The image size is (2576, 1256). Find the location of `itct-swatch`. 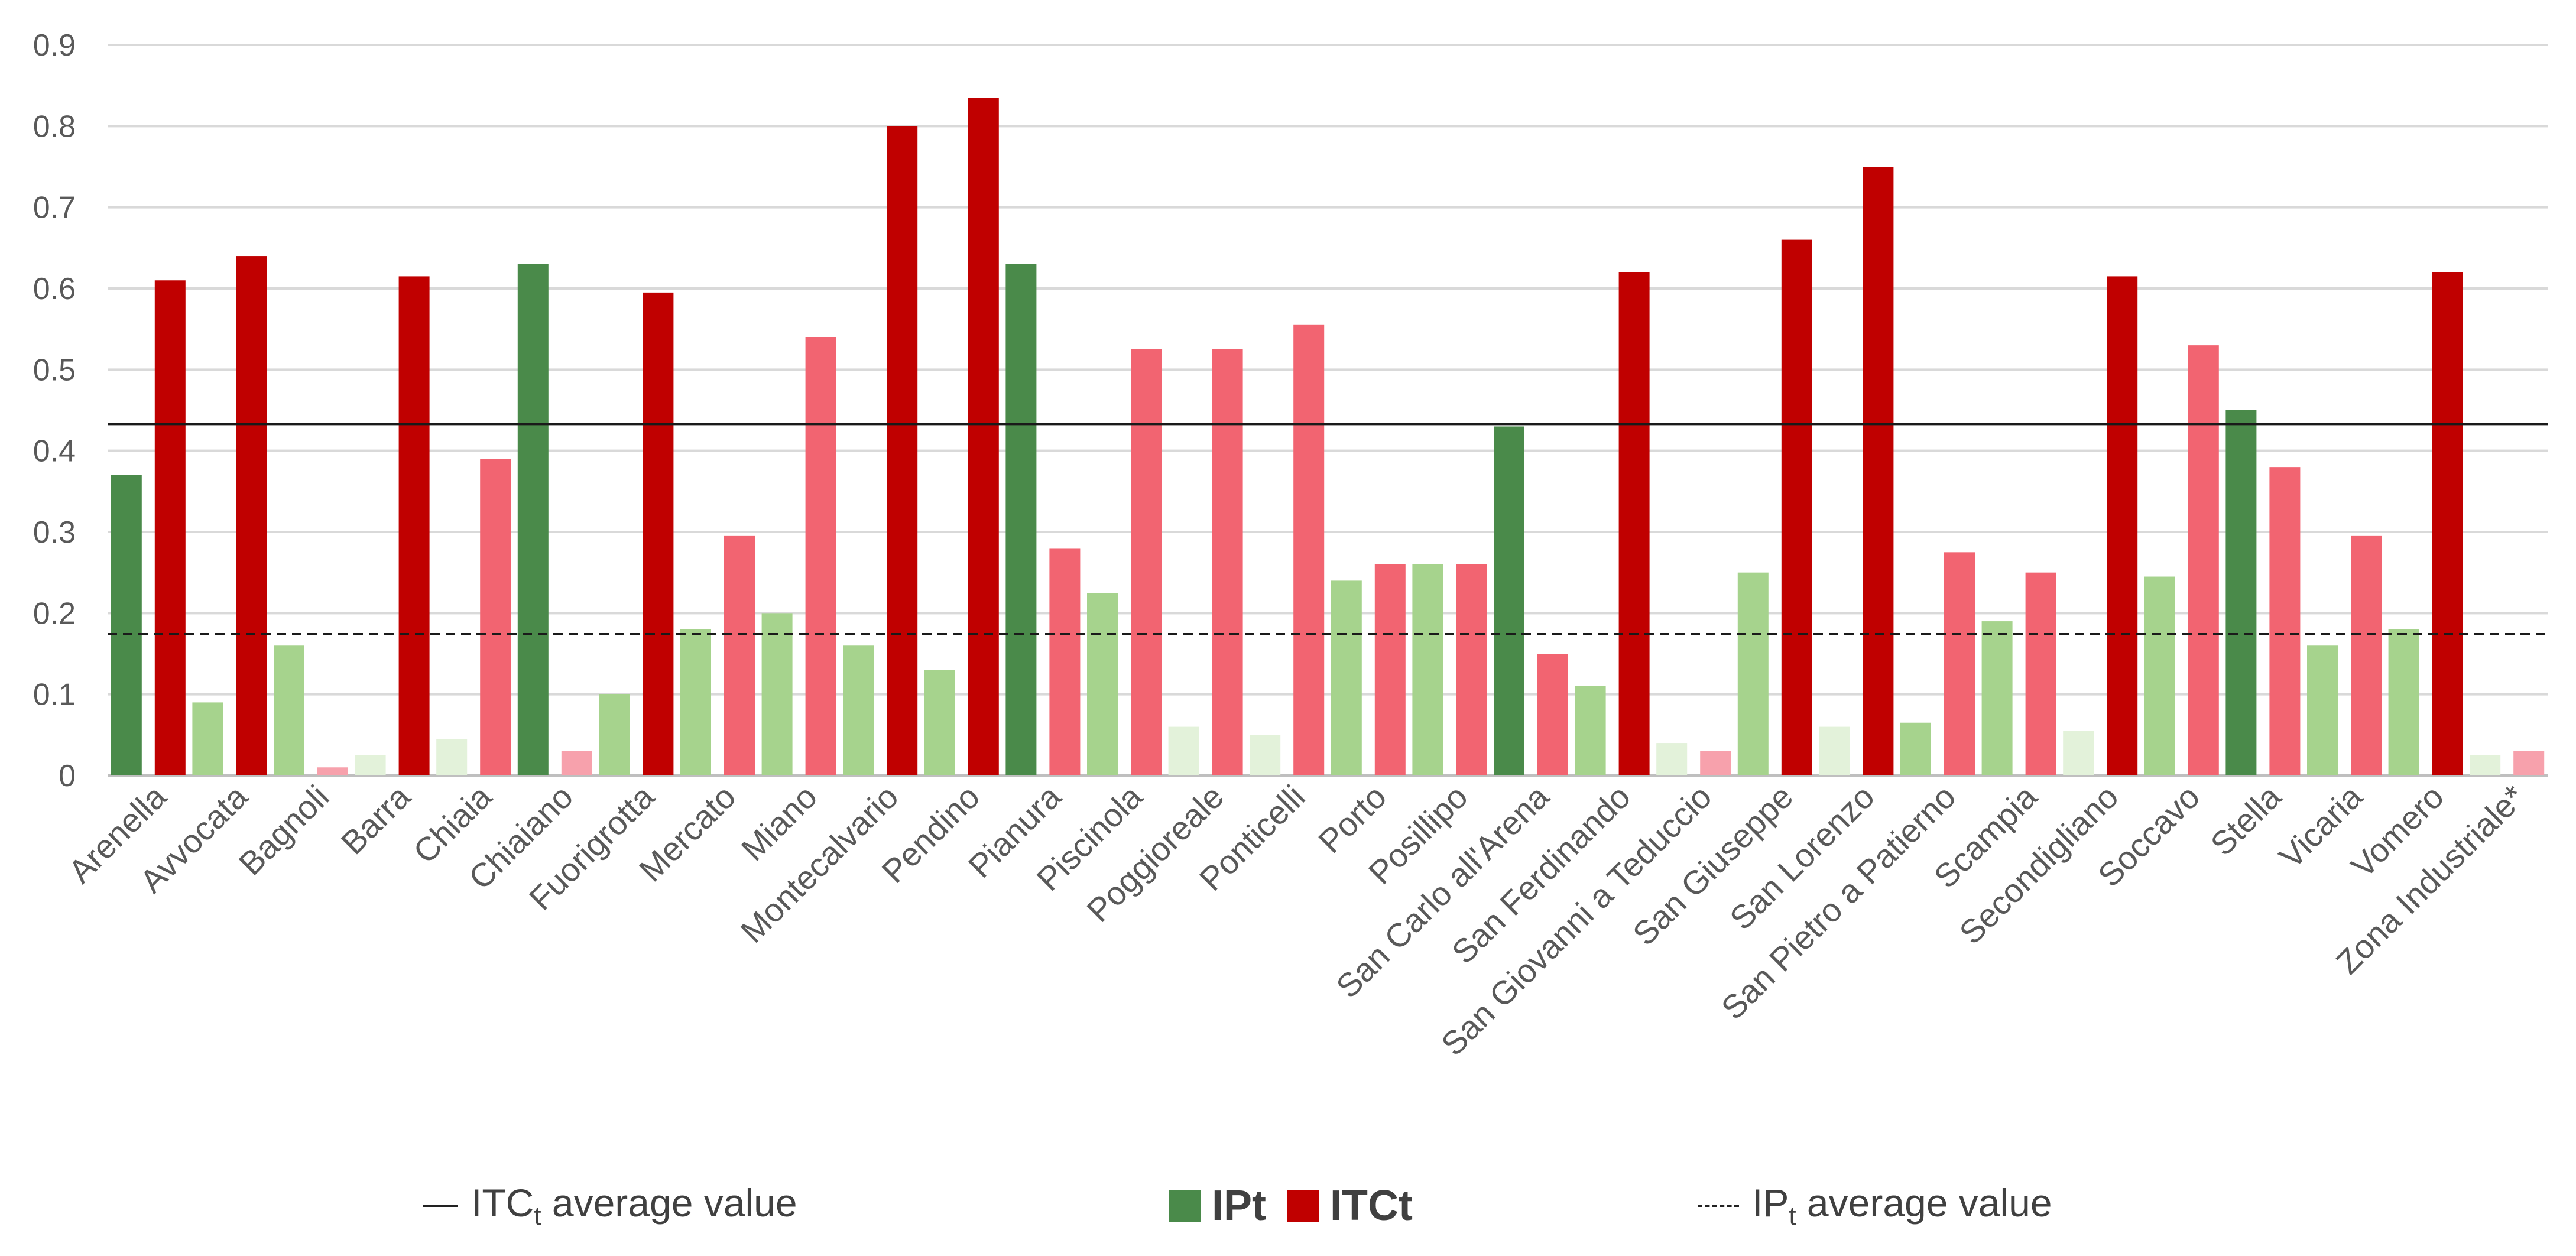

itct-swatch is located at coordinates (1303, 1206).